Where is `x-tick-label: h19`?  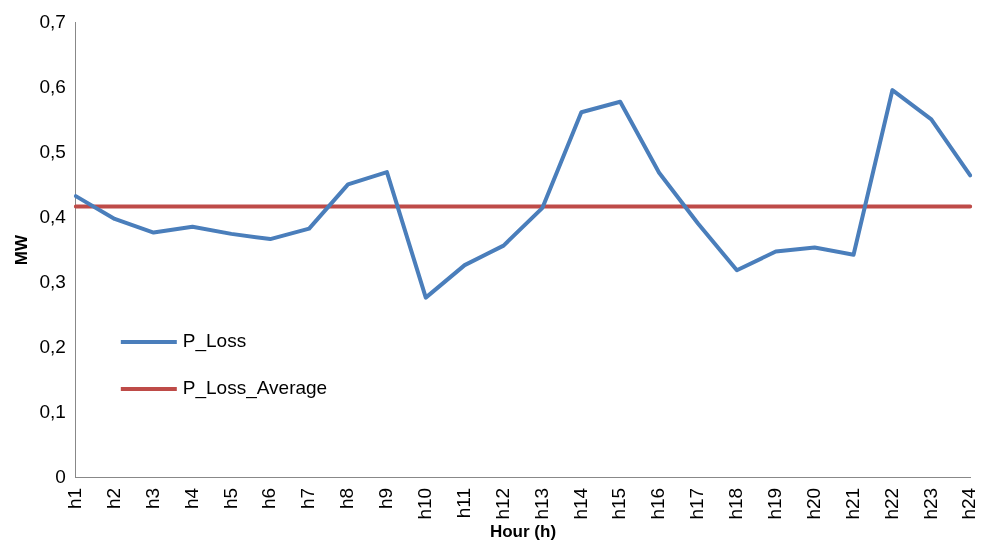 x-tick-label: h19 is located at coordinates (774, 503).